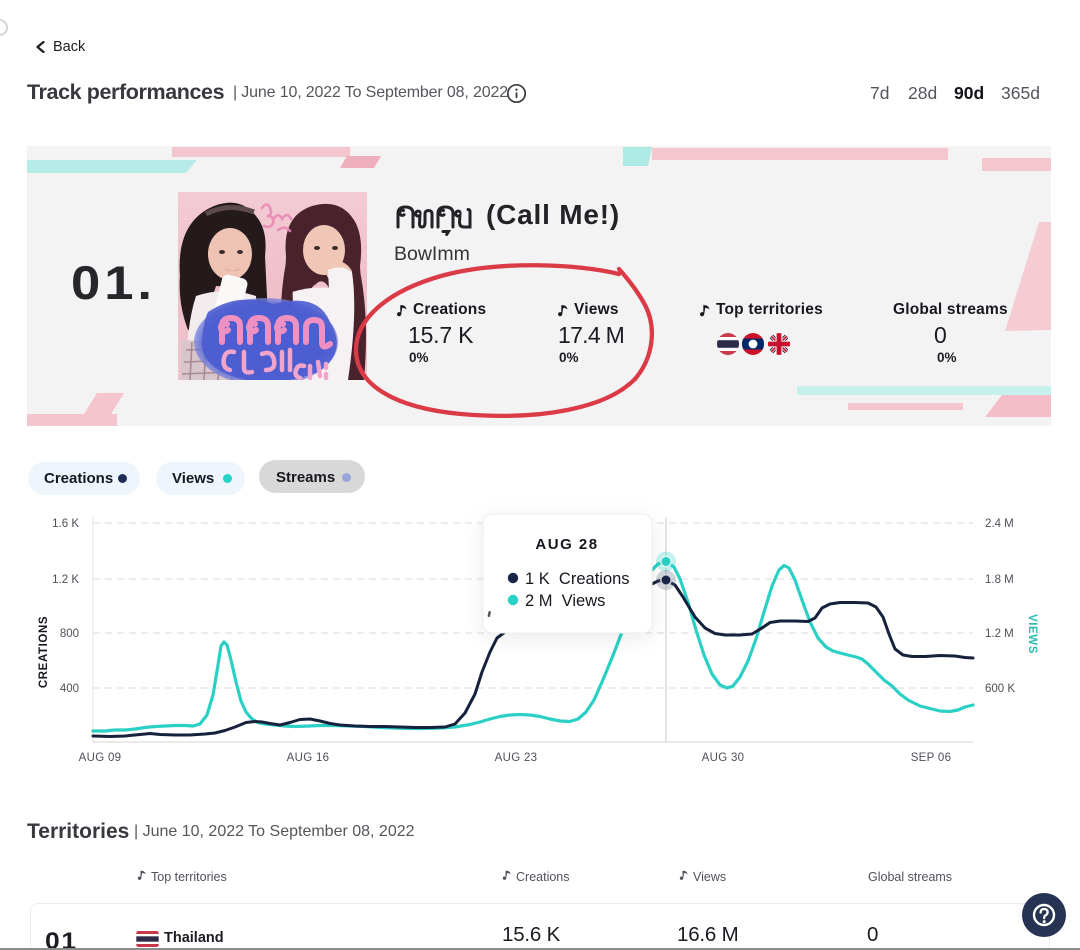 The height and width of the screenshot is (950, 1080). I want to click on svg-text: Top territories, so click(189, 877).